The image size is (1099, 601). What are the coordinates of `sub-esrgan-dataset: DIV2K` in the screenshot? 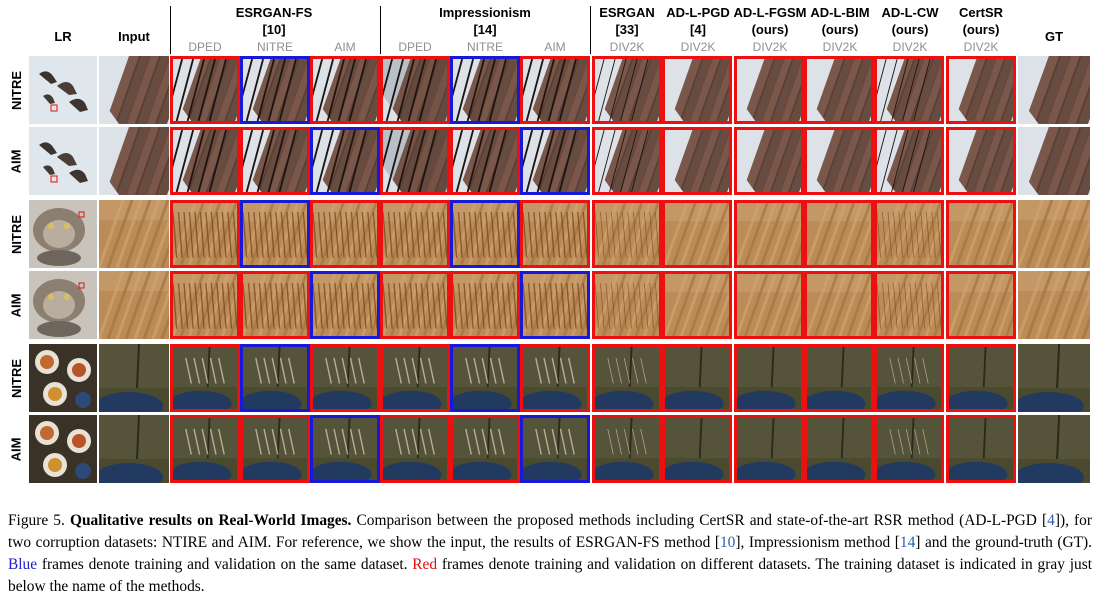 It's located at (627, 47).